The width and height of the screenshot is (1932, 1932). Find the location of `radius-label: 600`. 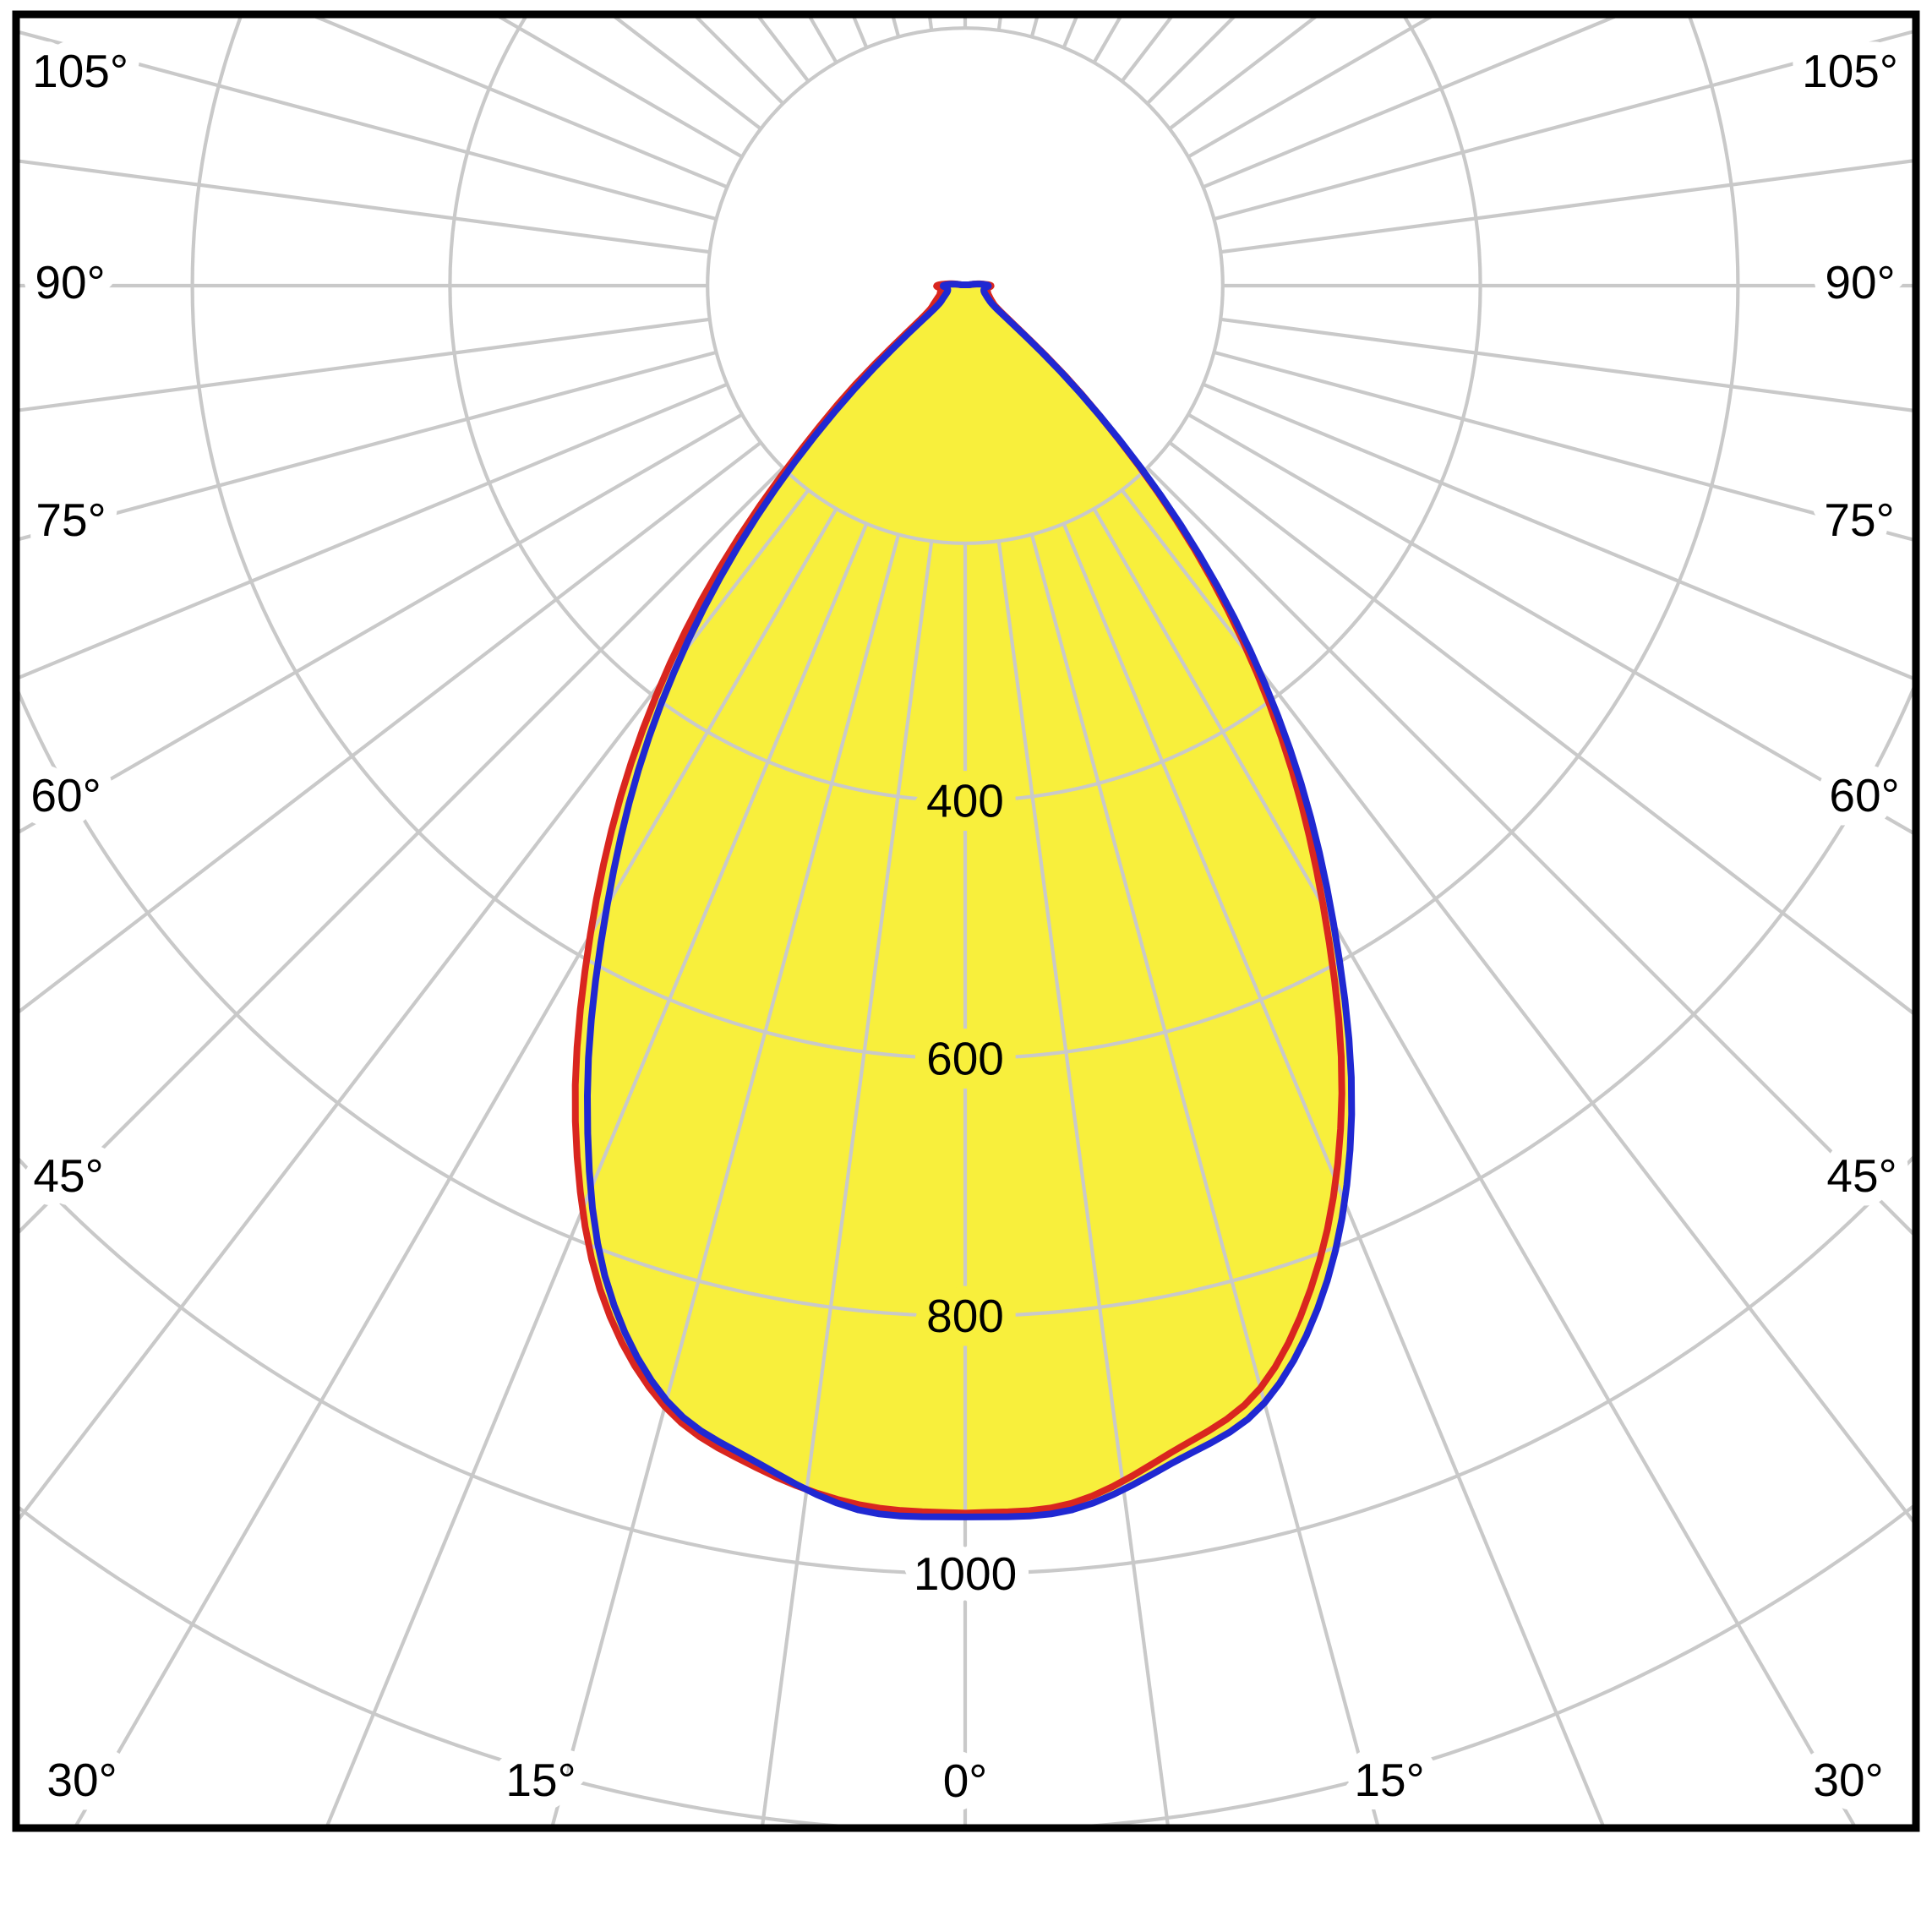

radius-label: 600 is located at coordinates (965, 1058).